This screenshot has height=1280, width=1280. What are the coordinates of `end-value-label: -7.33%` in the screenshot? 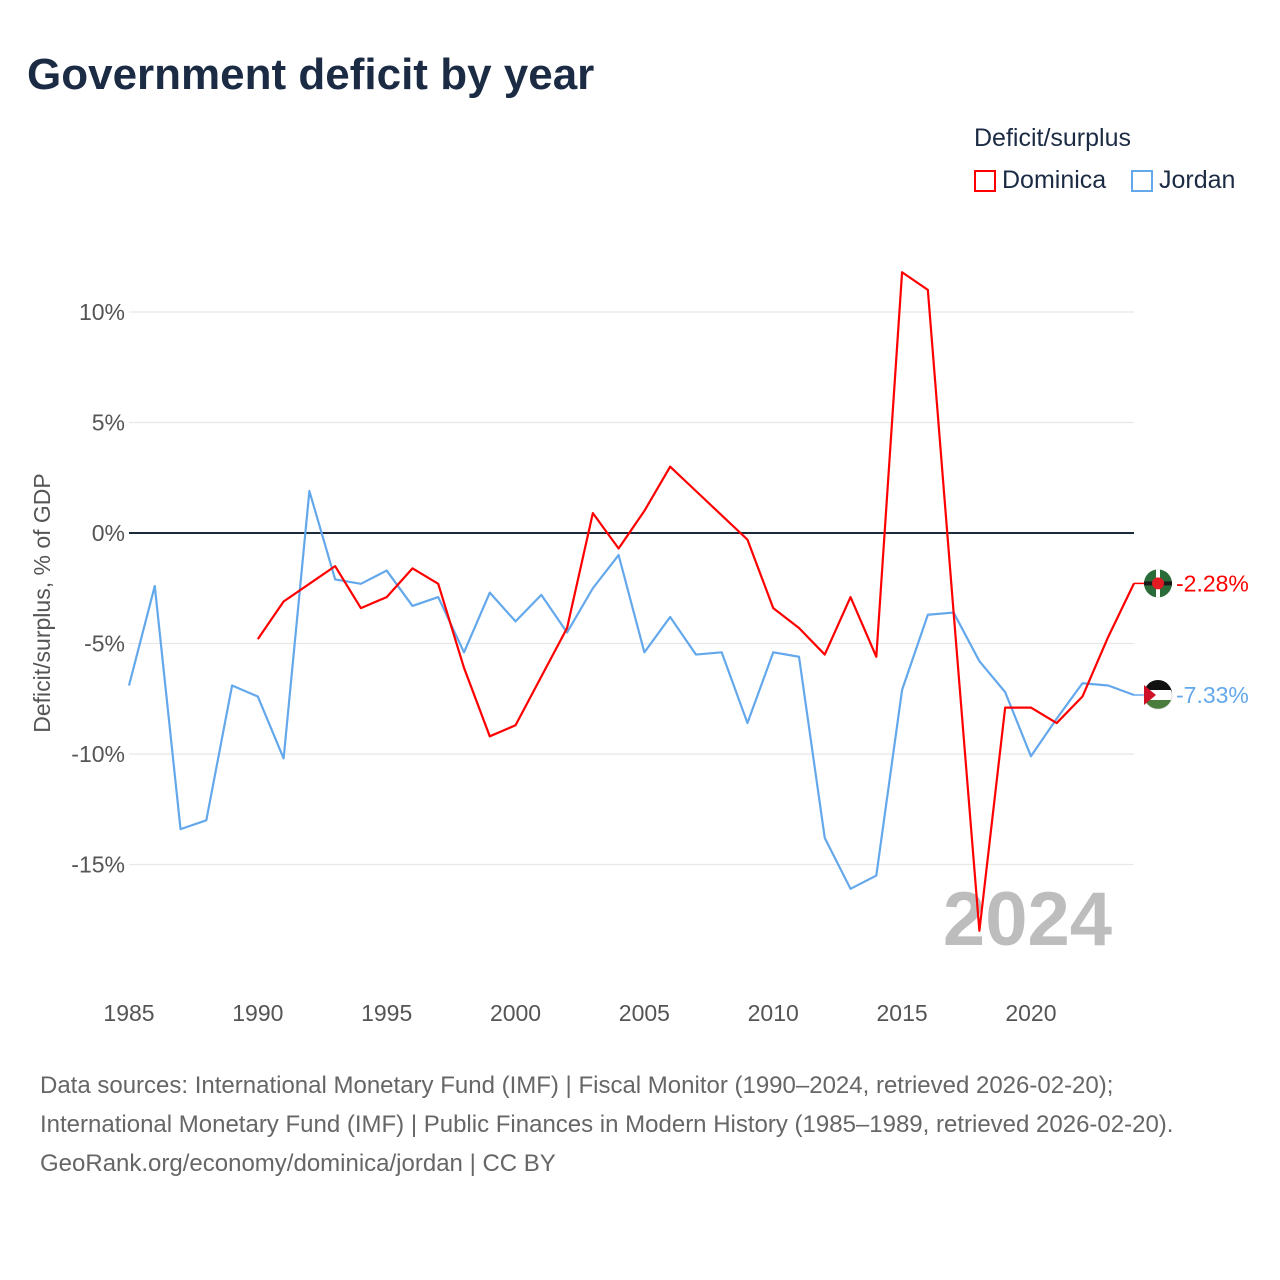 It's located at (1212, 695).